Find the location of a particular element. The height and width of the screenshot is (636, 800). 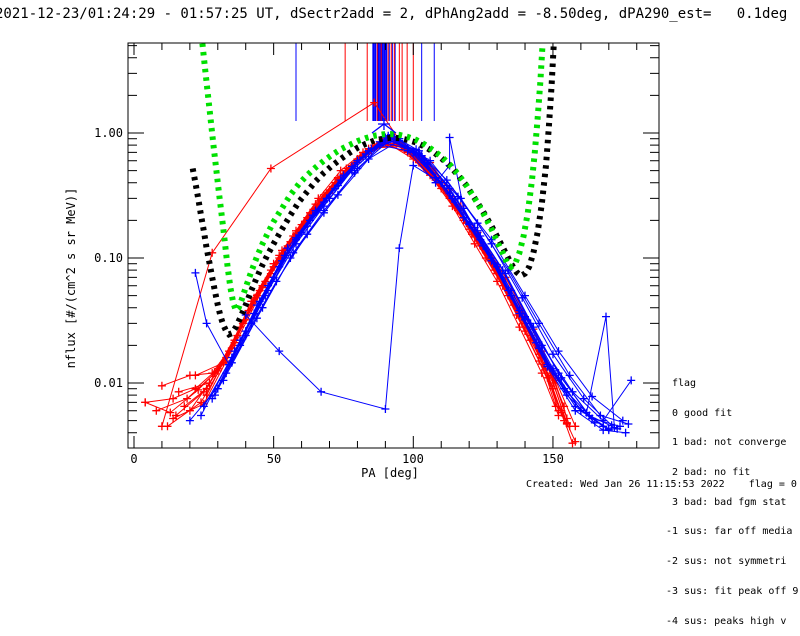

legend-entry-not-symmetric: -2 sus: not symmetri is located at coordinates (726, 562).